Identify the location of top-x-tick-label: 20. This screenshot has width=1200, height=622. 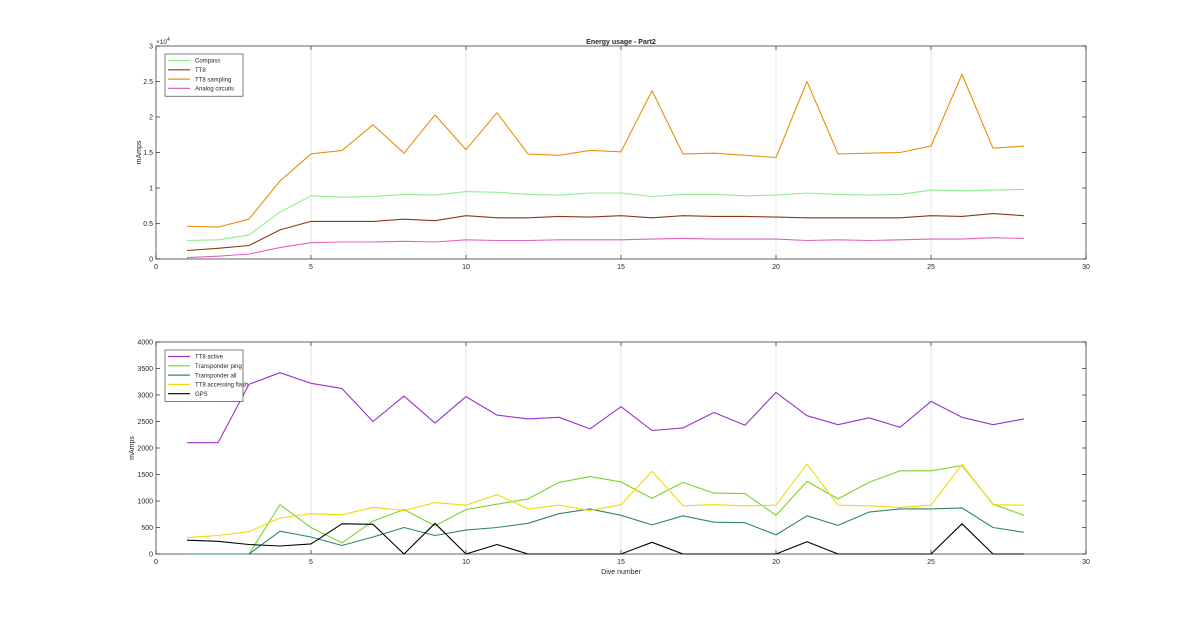
(776, 267).